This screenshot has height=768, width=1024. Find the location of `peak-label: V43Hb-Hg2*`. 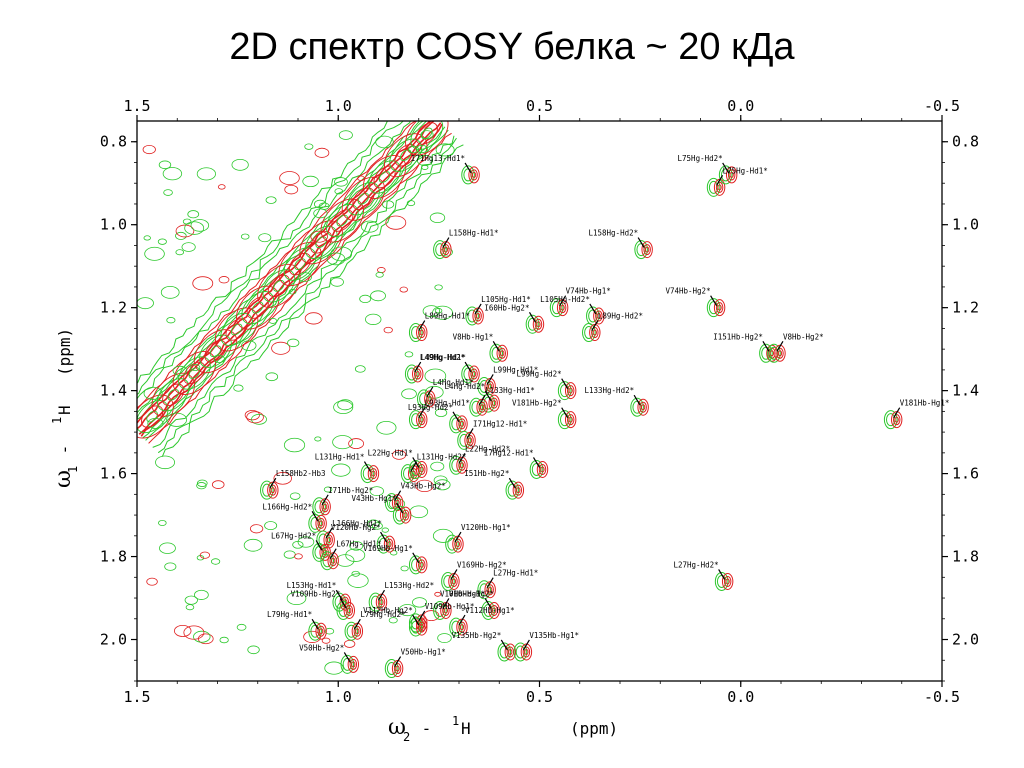

peak-label: V43Hb-Hg2* is located at coordinates (423, 486).